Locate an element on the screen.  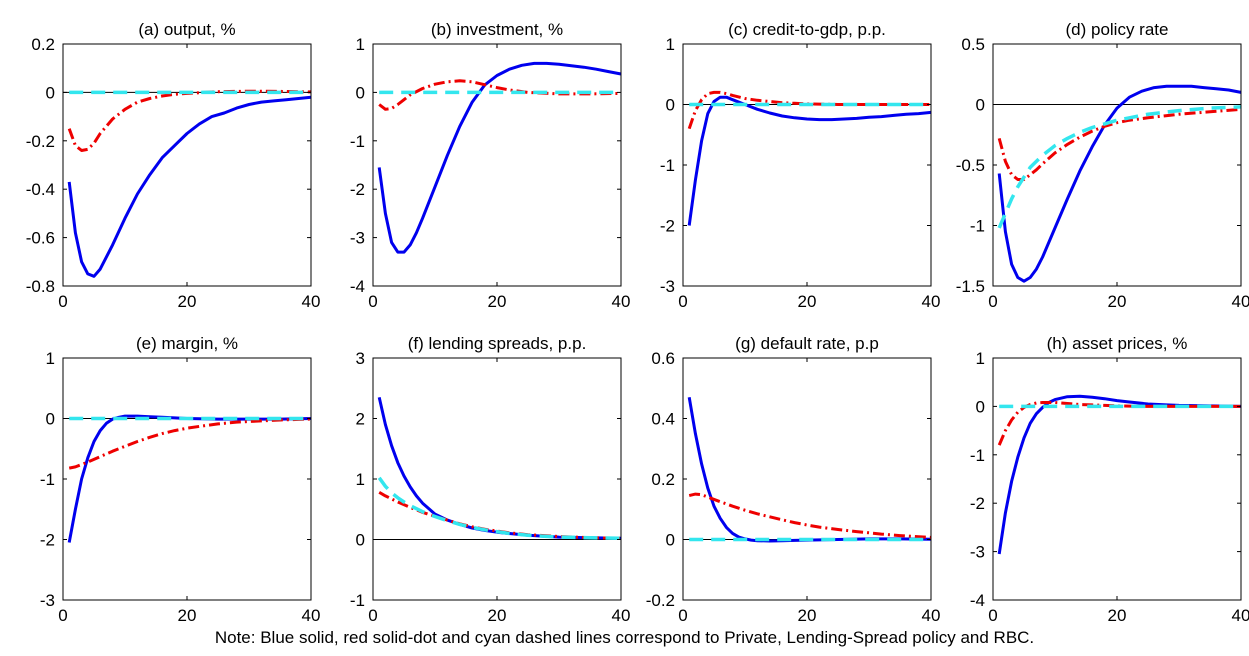
chart-panel-7: (g) default rate, p.p0.60.40.20-0.20 20 40 is located at coordinates (793, 479).